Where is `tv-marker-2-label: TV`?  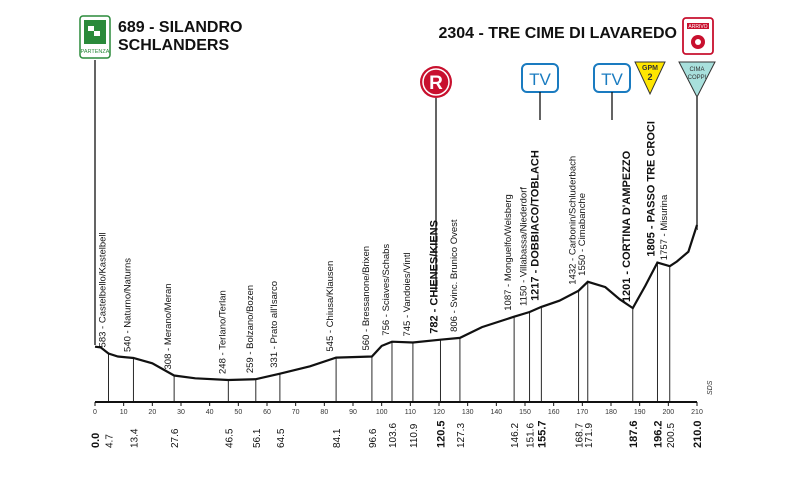 tv-marker-2-label: TV is located at coordinates (612, 79).